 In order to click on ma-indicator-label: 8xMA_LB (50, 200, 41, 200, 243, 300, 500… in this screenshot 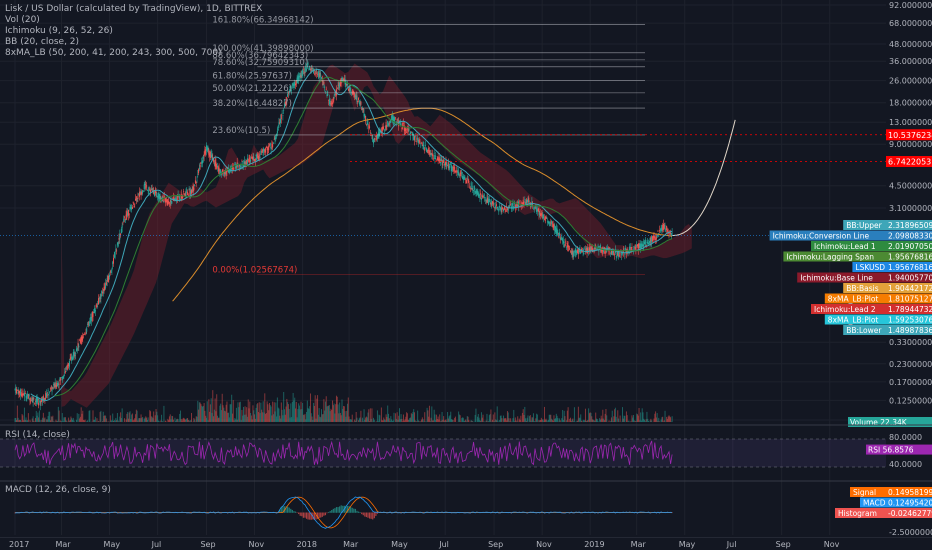, I will do `click(113, 53)`.